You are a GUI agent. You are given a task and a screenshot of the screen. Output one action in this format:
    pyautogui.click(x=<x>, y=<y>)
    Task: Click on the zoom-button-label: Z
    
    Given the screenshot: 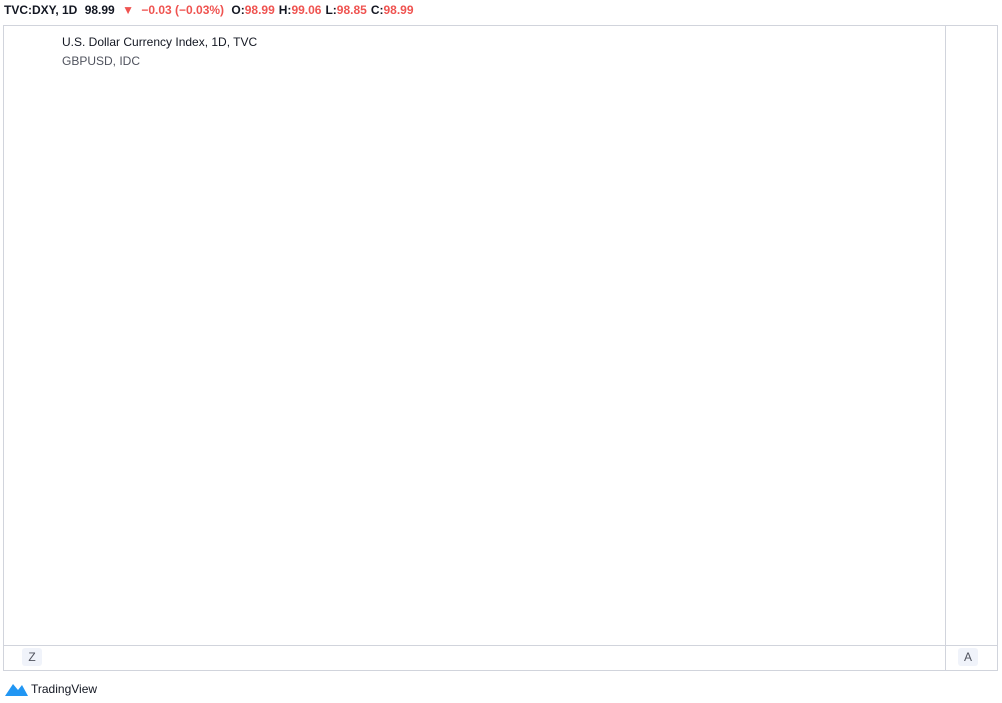 What is the action you would take?
    pyautogui.click(x=31, y=657)
    